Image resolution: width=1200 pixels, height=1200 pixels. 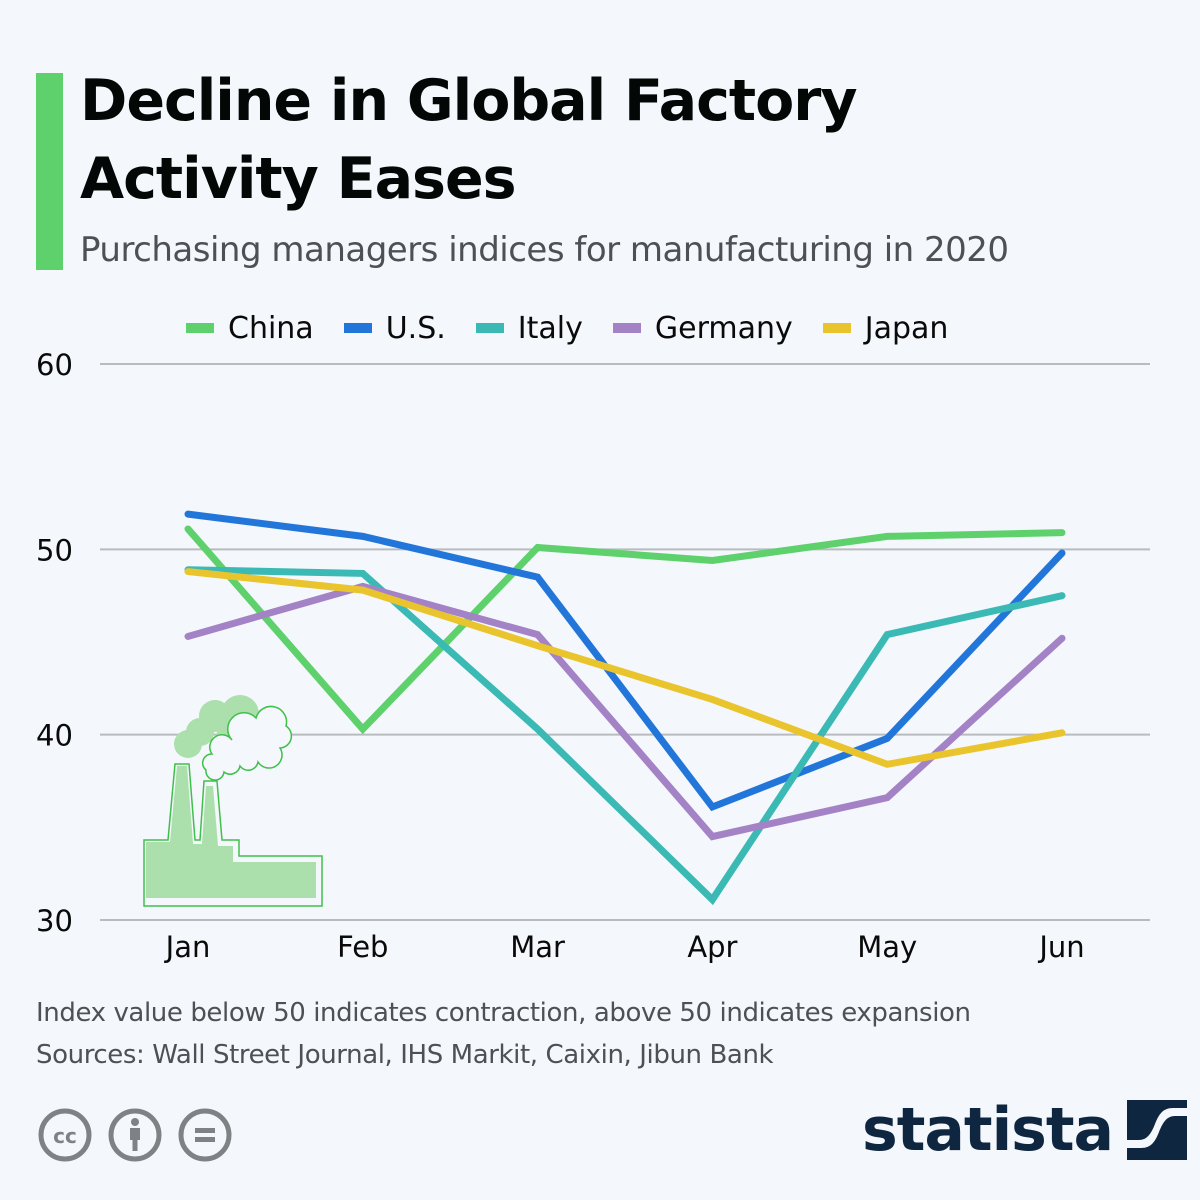 What do you see at coordinates (49, 171) in the screenshot?
I see `title-accent-bar` at bounding box center [49, 171].